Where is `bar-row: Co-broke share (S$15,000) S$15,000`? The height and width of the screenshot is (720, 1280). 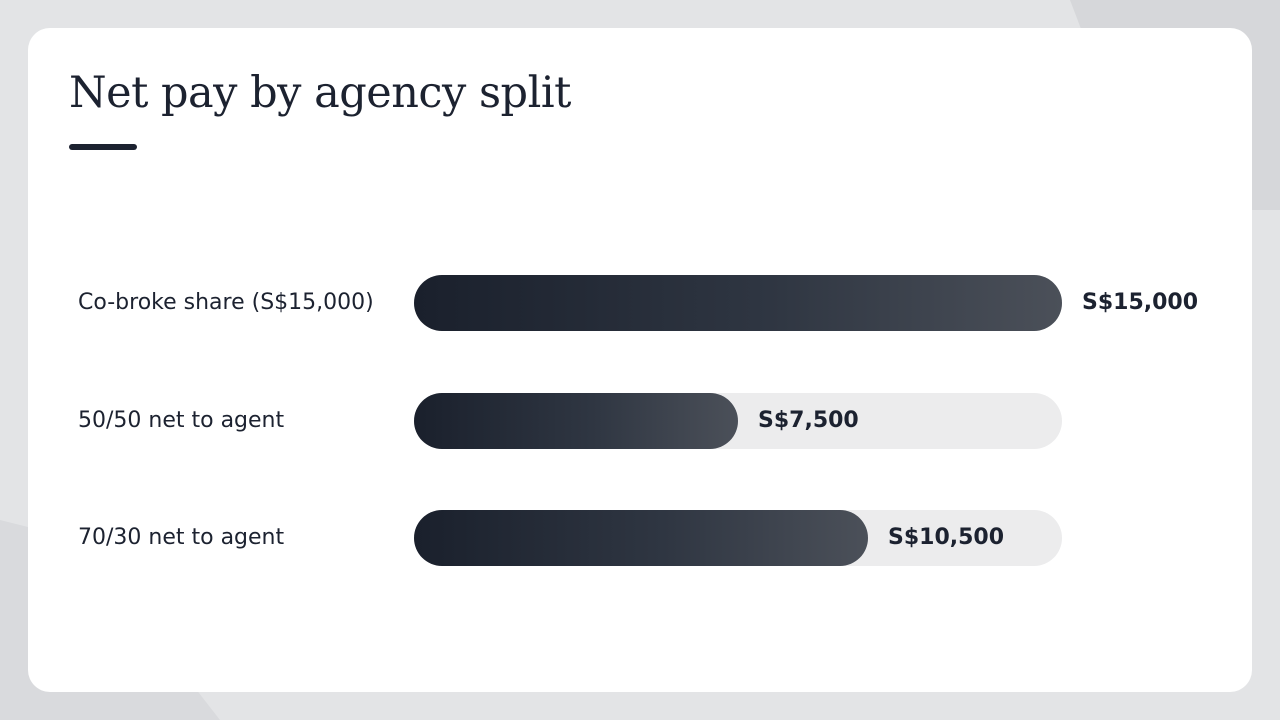 bar-row: Co-broke share (S$15,000) S$15,000 is located at coordinates (640, 303).